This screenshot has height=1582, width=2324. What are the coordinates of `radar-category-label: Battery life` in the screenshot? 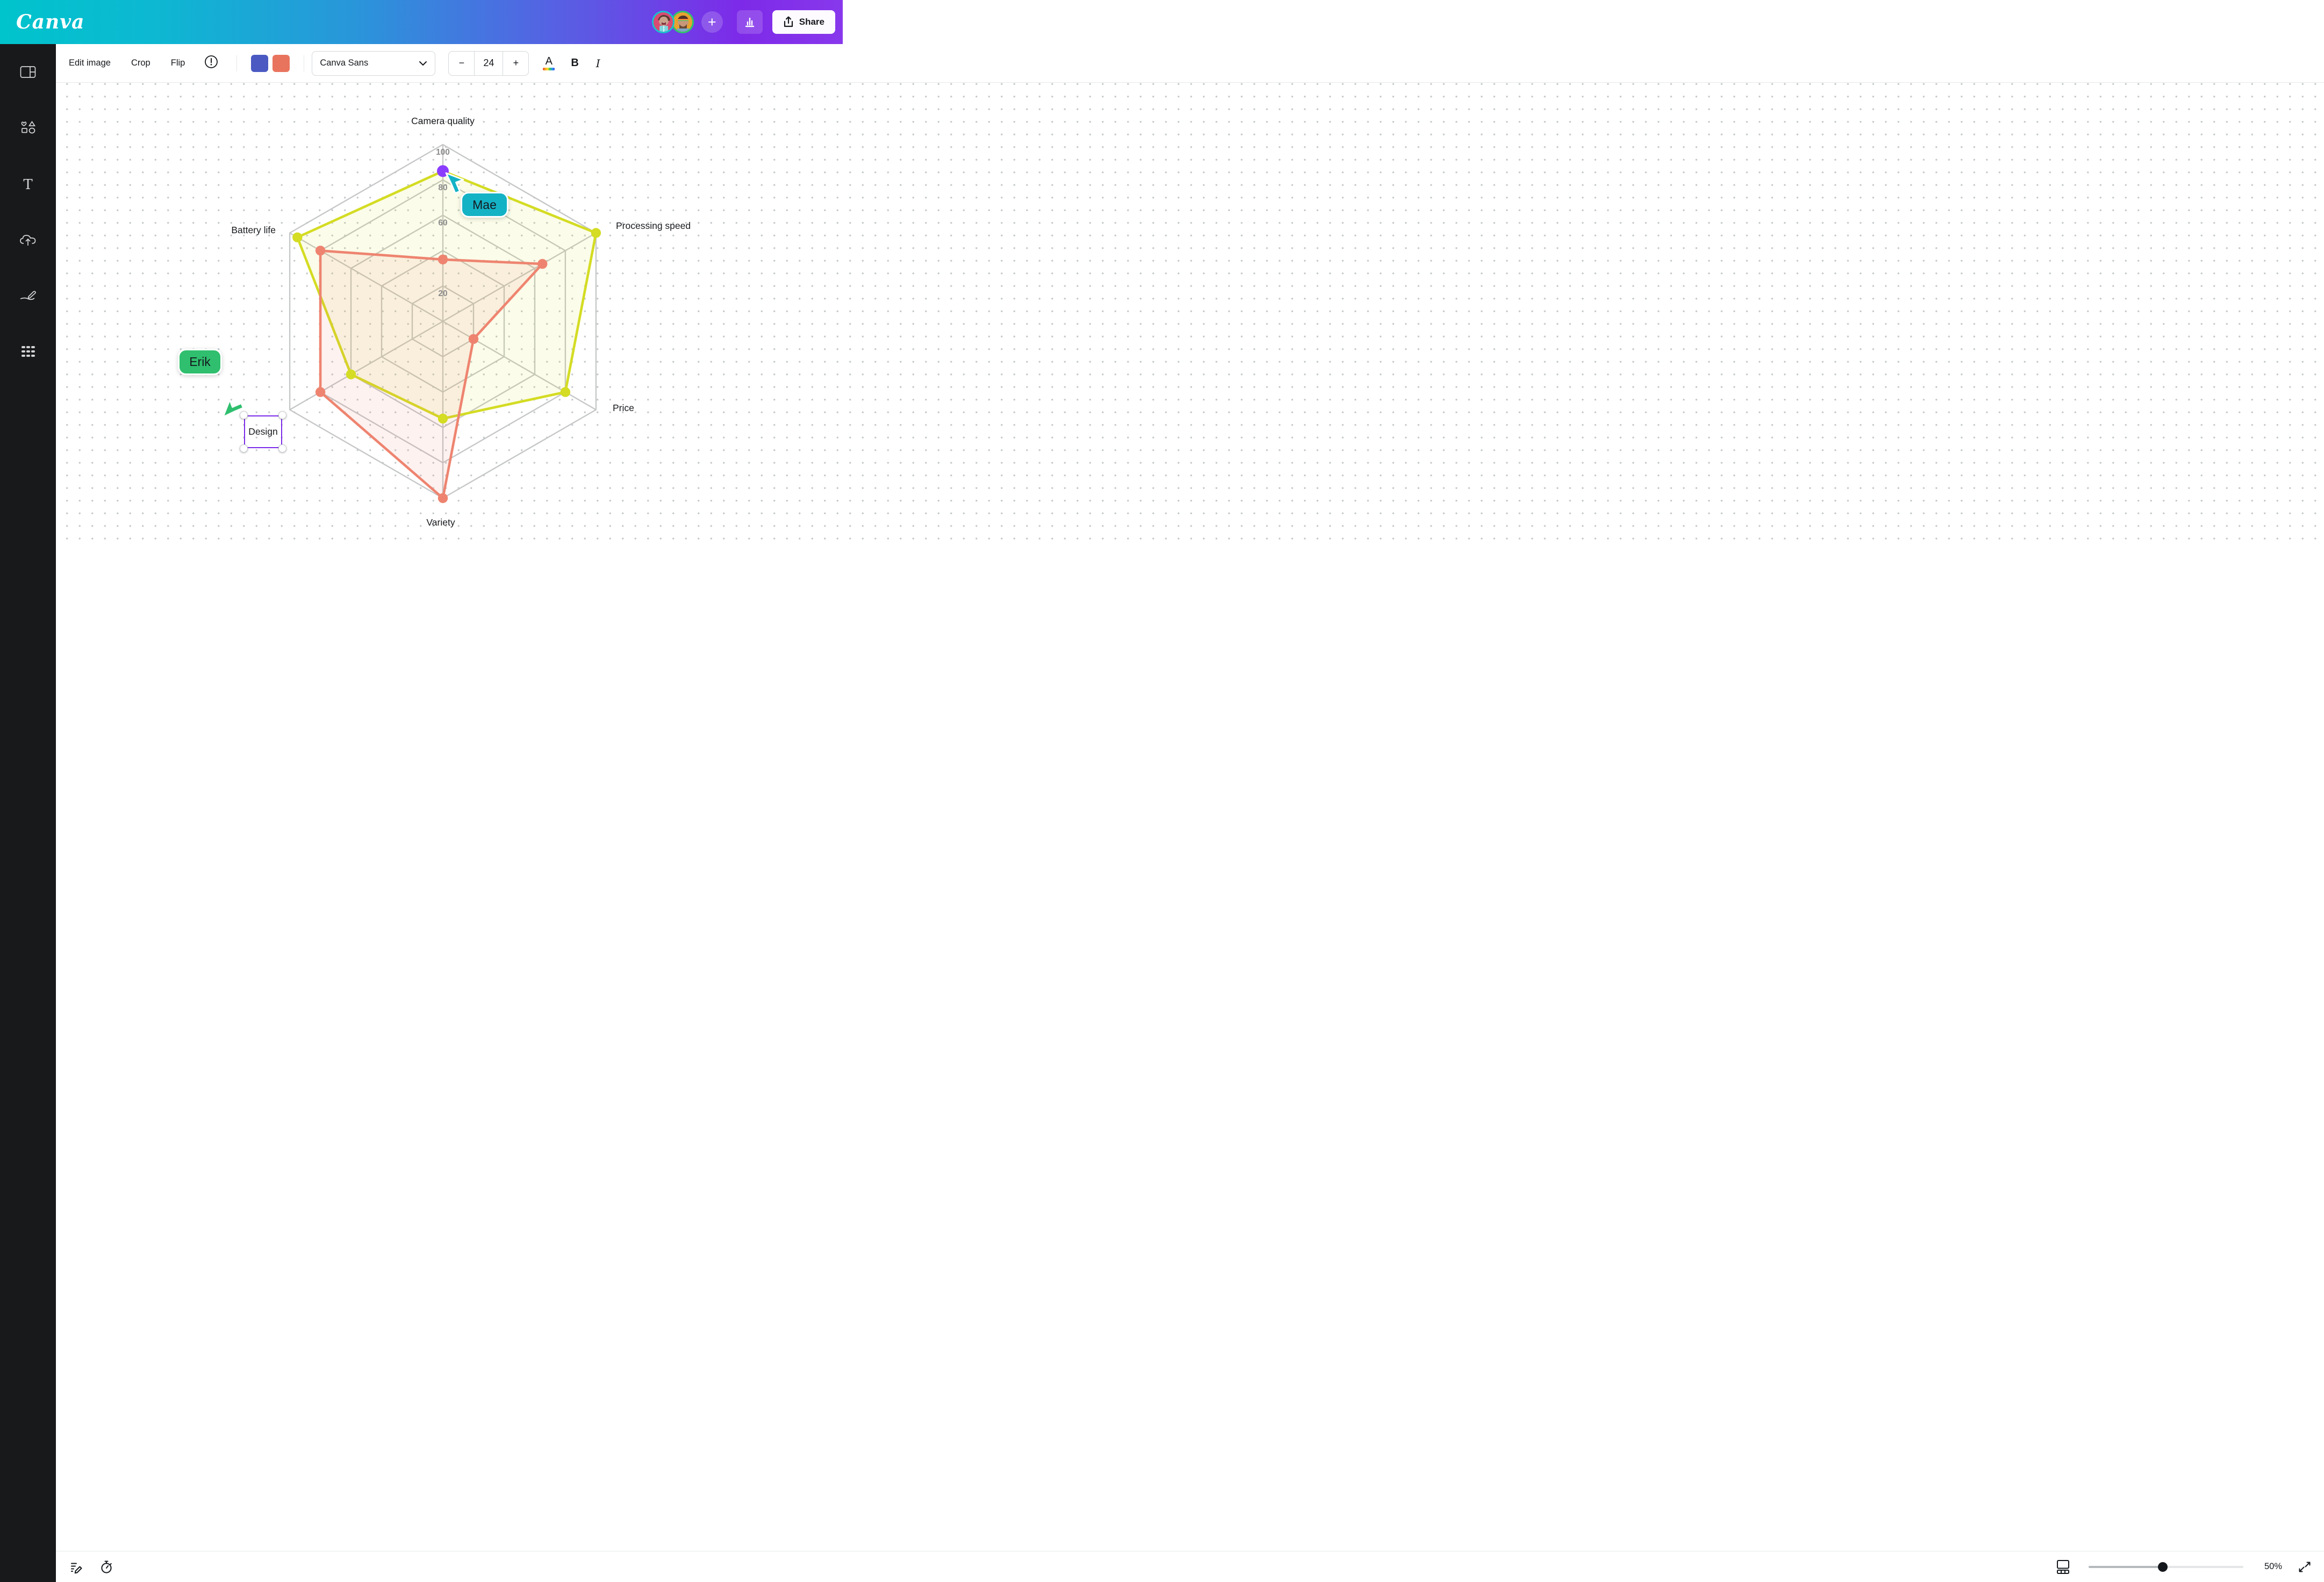 It's located at (253, 230).